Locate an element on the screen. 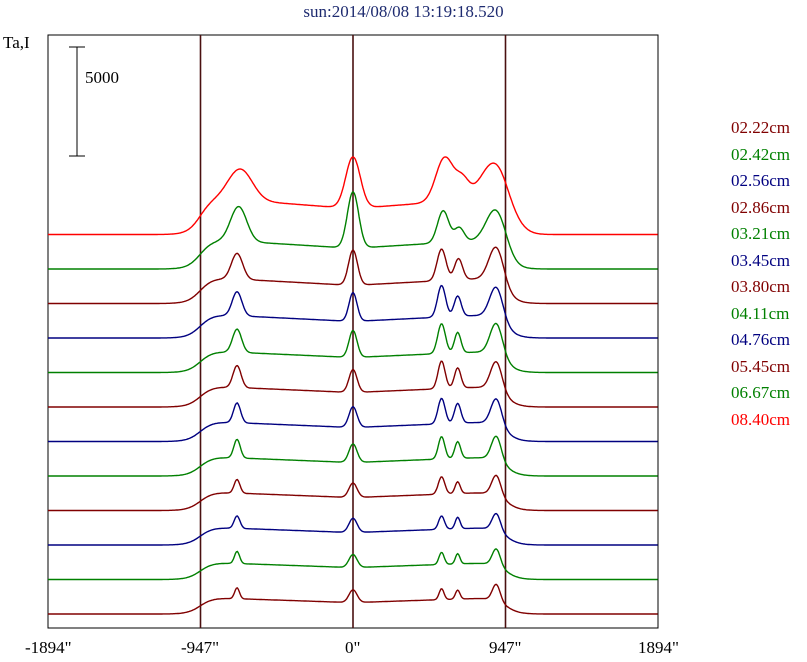  series-line-04.11cm is located at coordinates (353, 348).